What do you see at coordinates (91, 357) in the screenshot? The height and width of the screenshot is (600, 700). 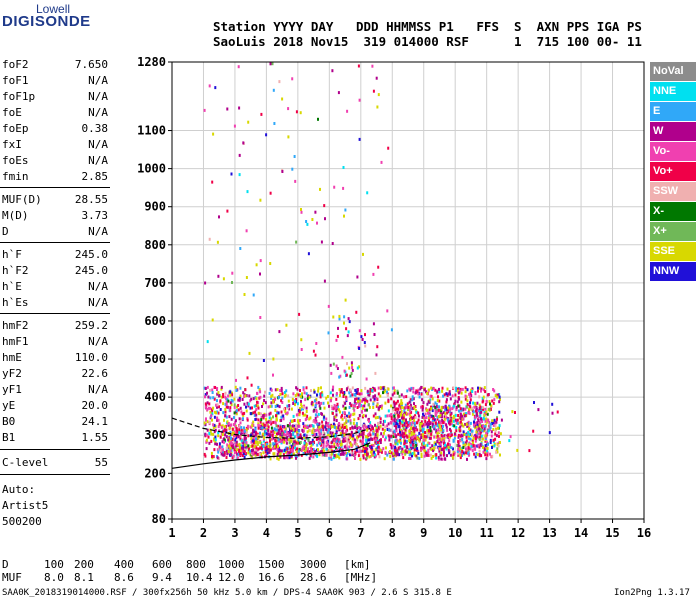 I see `param-value: 110.0` at bounding box center [91, 357].